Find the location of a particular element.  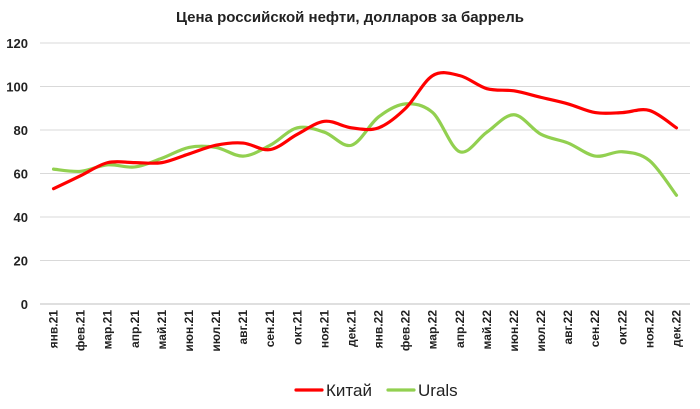

y-tick-label: 120 is located at coordinates (17, 43).